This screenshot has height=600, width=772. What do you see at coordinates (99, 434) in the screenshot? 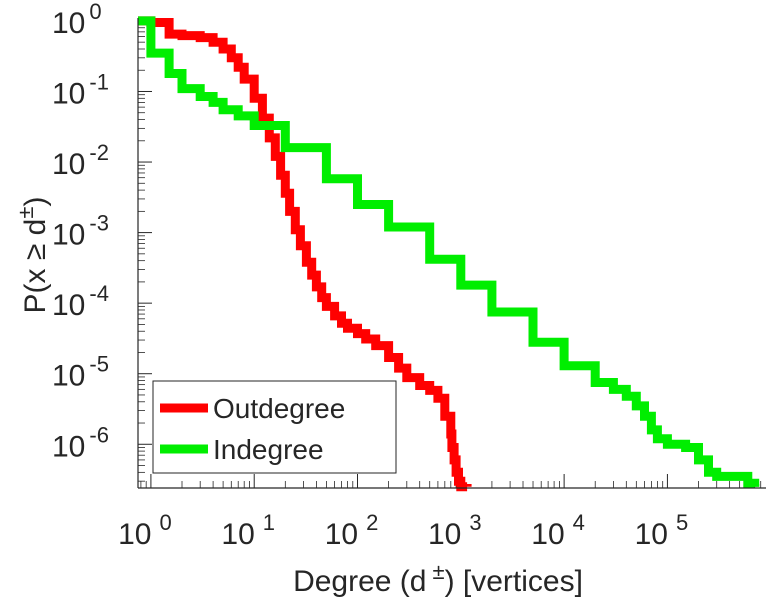
I see `y-tick-exp: -6` at bounding box center [99, 434].